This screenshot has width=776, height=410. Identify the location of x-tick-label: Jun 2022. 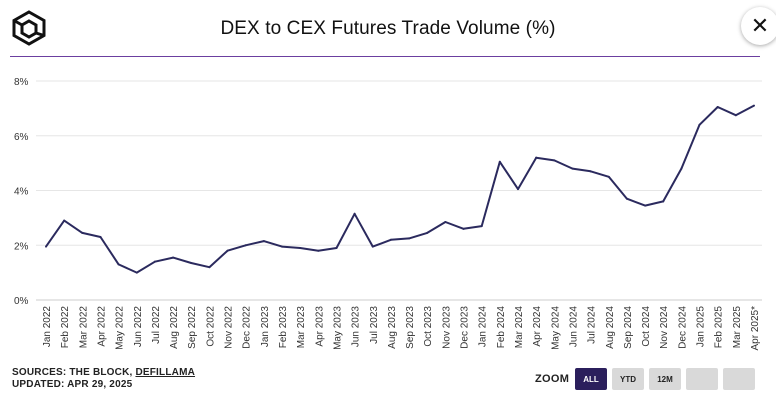
(138, 327).